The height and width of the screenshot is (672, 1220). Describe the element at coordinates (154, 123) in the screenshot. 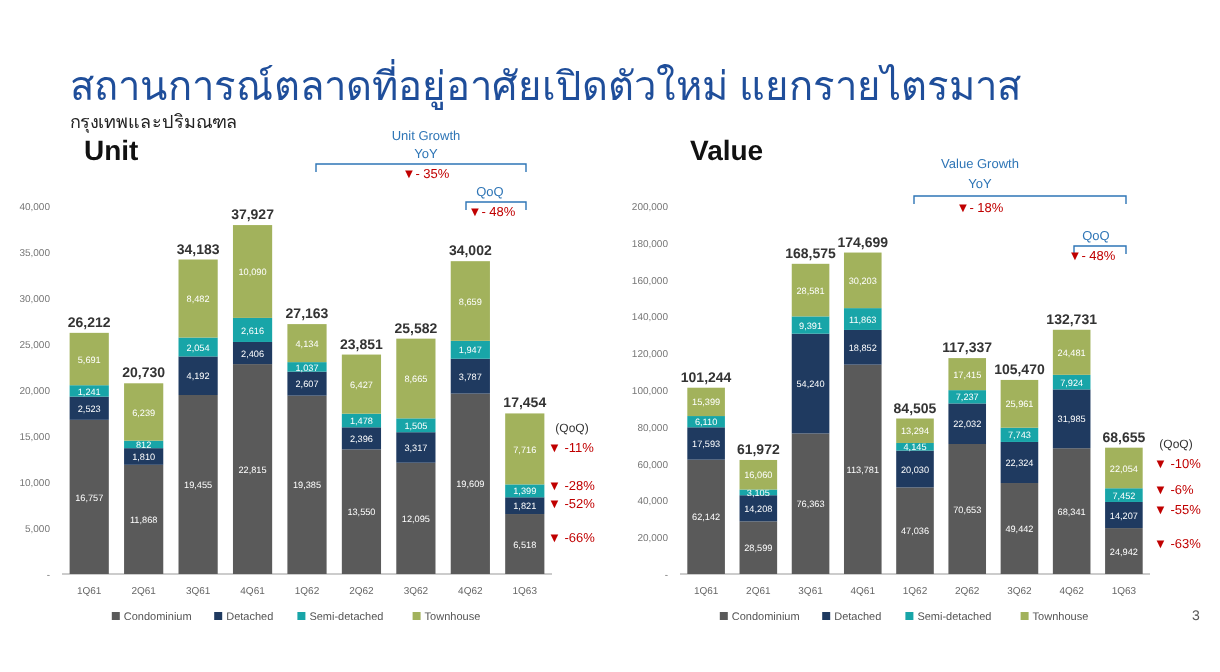

I see `text: กรุงเทพและปริมณฑล` at that location.